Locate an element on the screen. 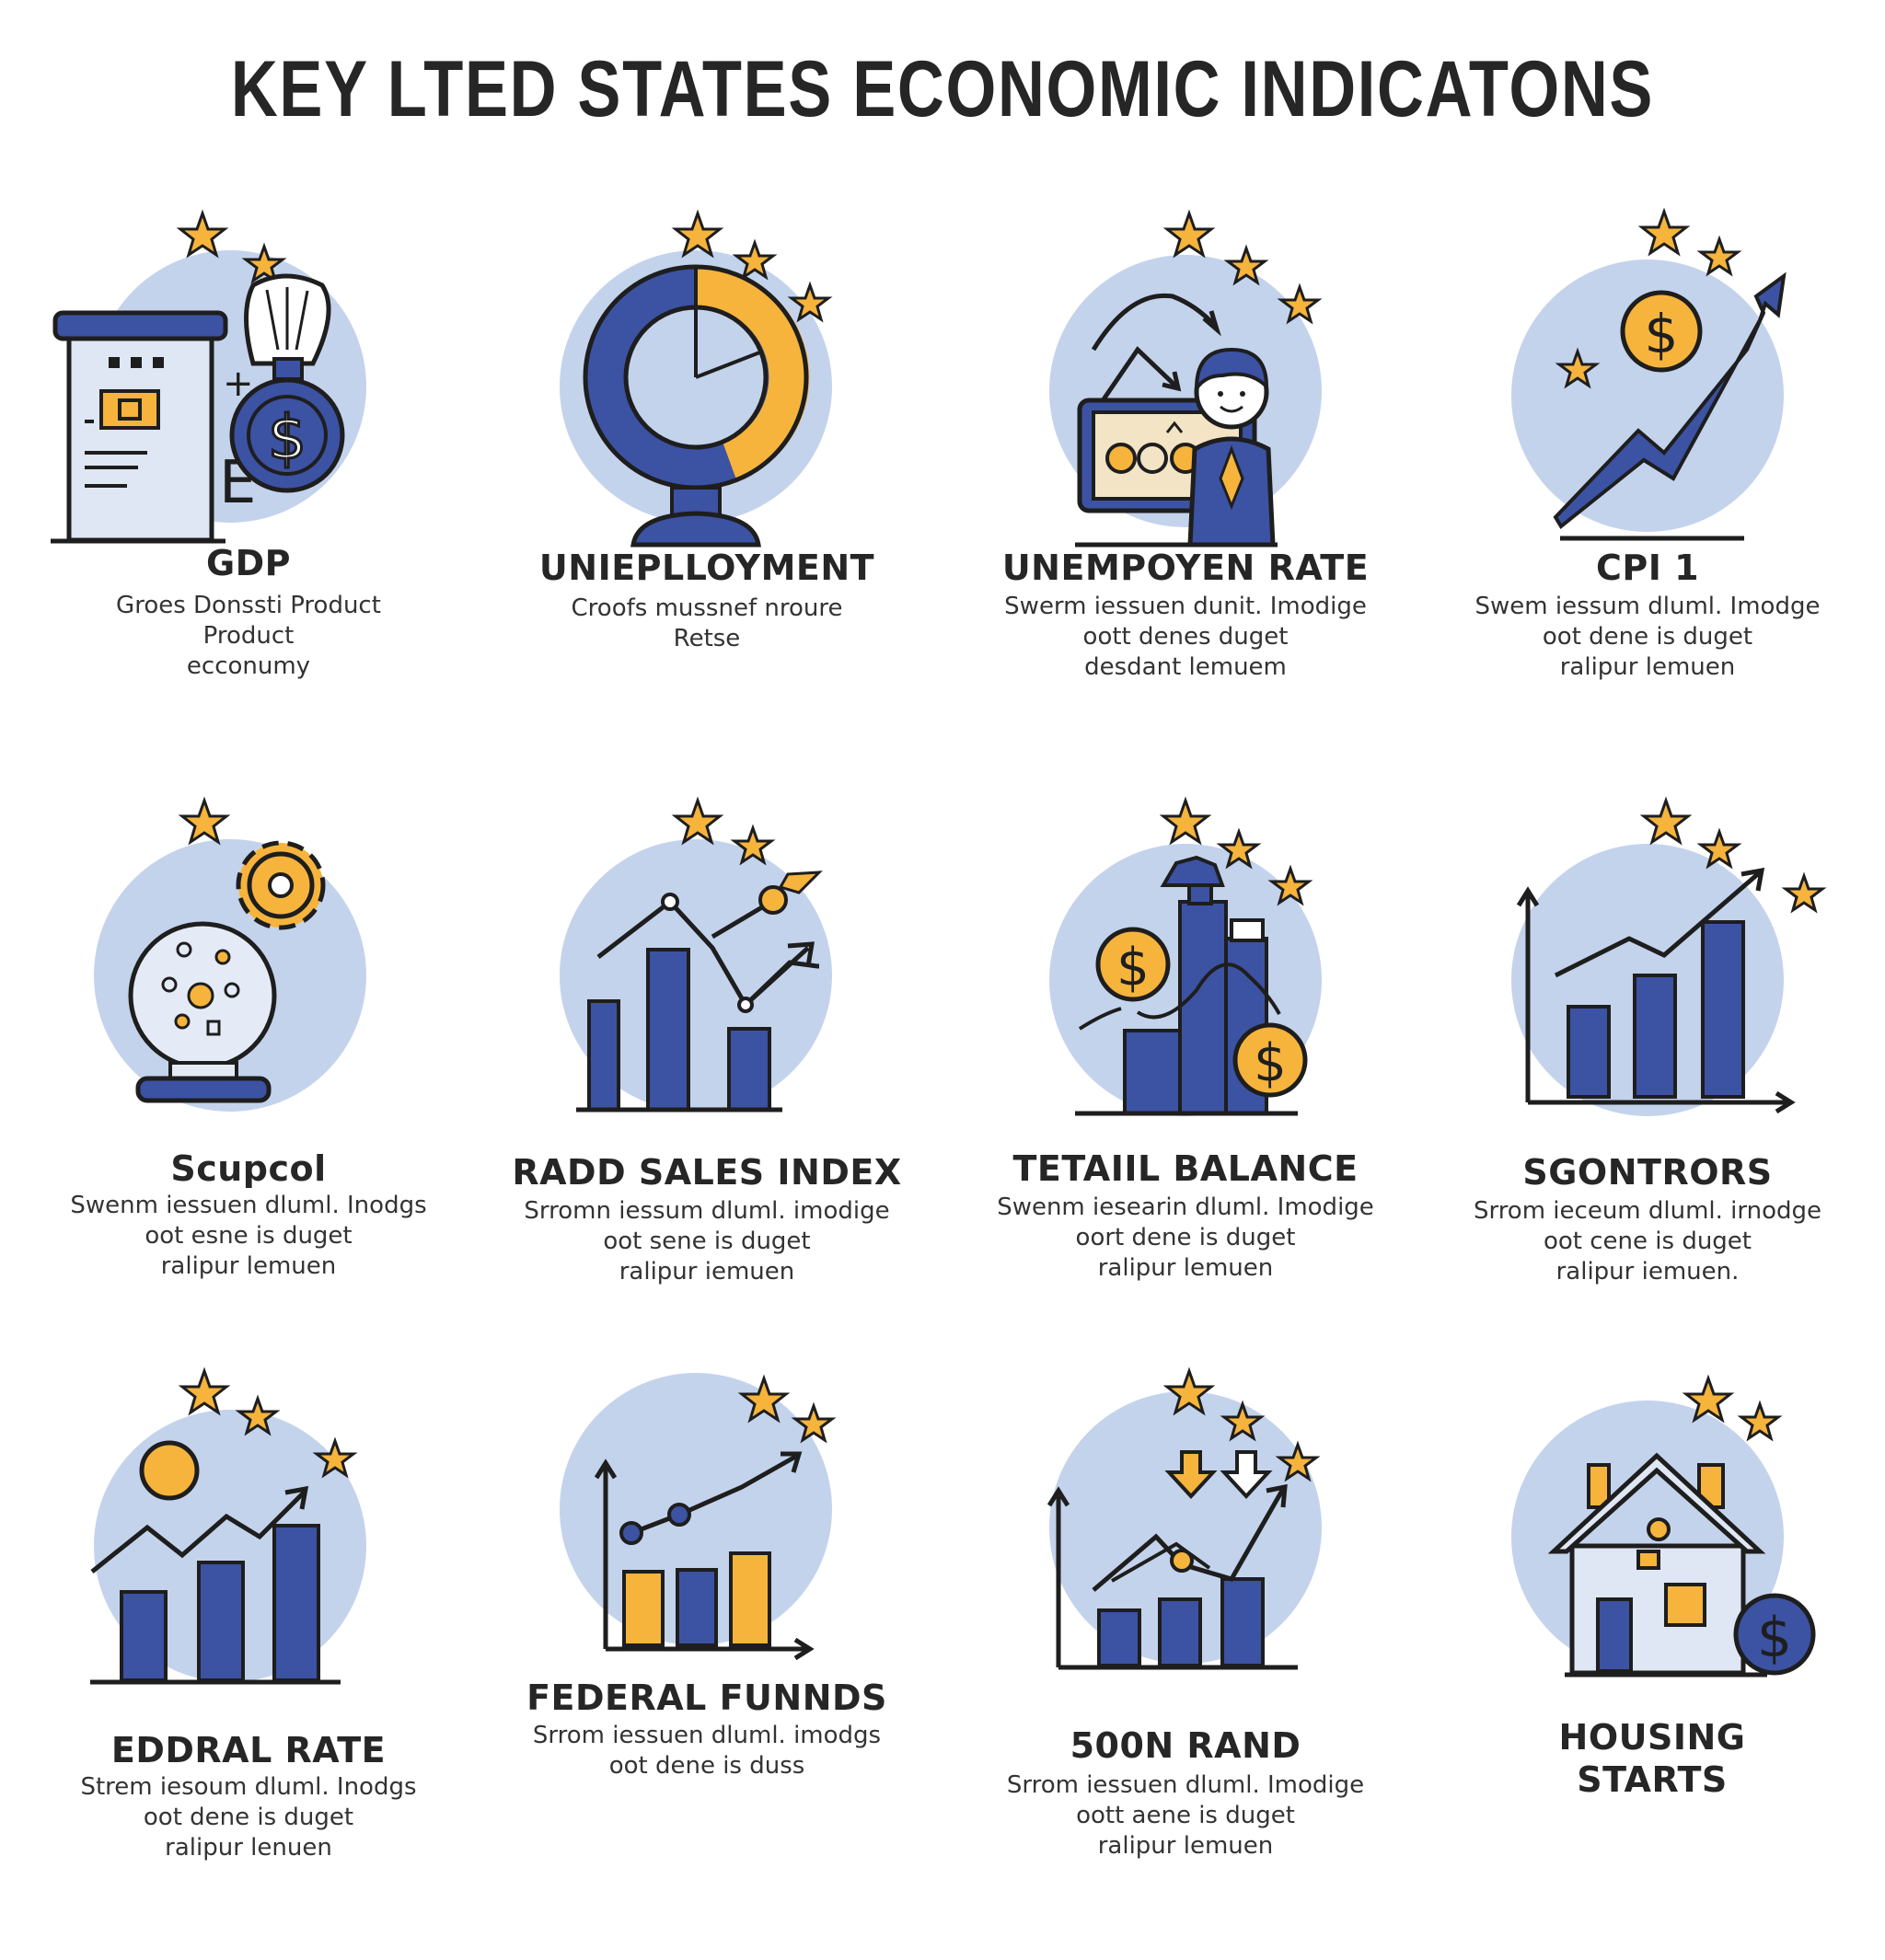 This screenshot has height=1960, width=1885. indicator-title: UNEMPOYEN RATE is located at coordinates (1185, 568).